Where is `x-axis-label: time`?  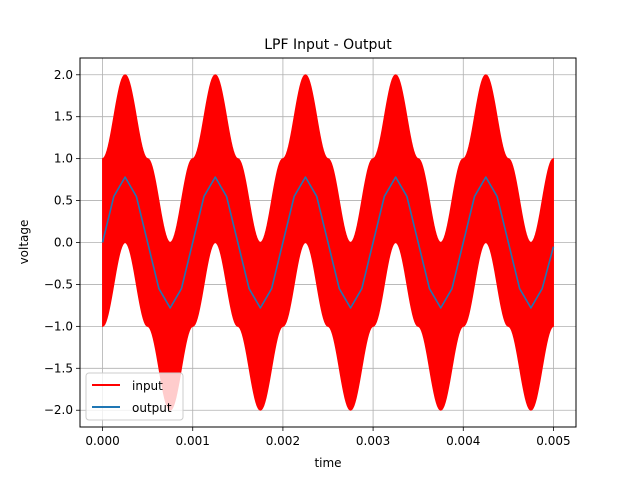 x-axis-label: time is located at coordinates (327, 463).